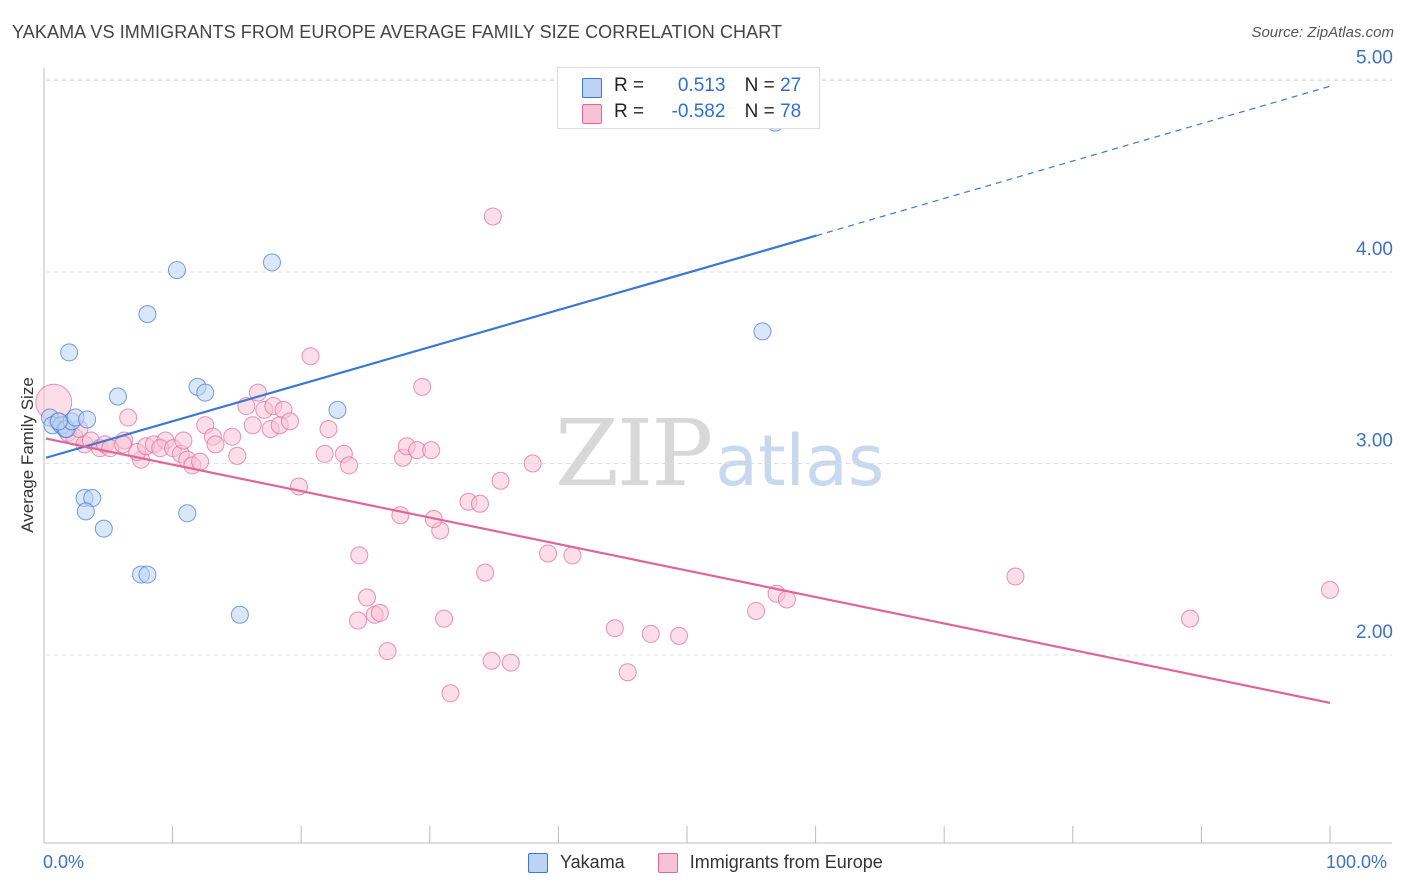  I want to click on legend-stats-europe: R = -0.582 N = 78, so click(707, 112).